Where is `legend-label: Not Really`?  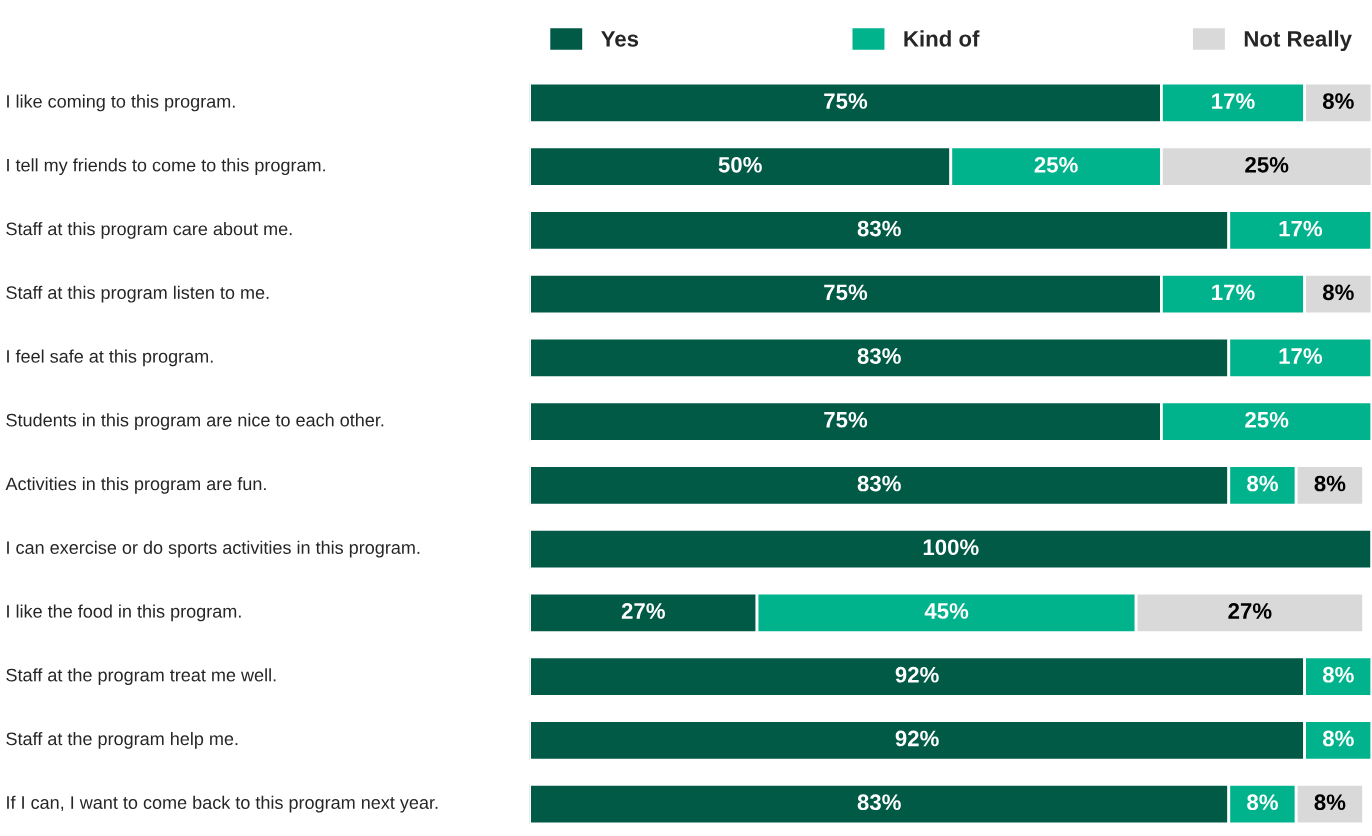 legend-label: Not Really is located at coordinates (1298, 41).